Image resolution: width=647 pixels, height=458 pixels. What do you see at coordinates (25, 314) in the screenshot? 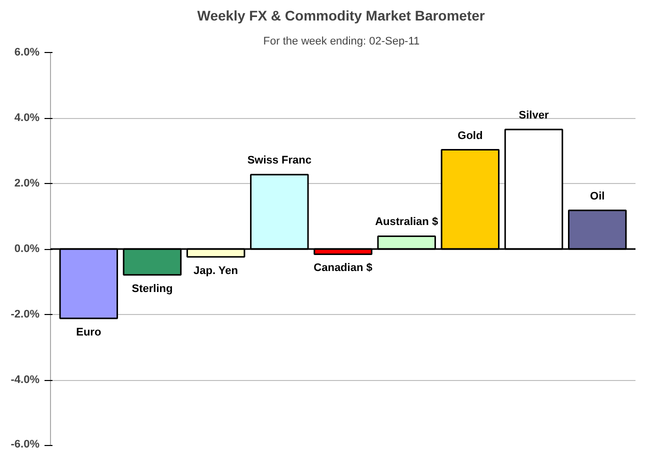
I see `y-tick-label: -2.0%` at bounding box center [25, 314].